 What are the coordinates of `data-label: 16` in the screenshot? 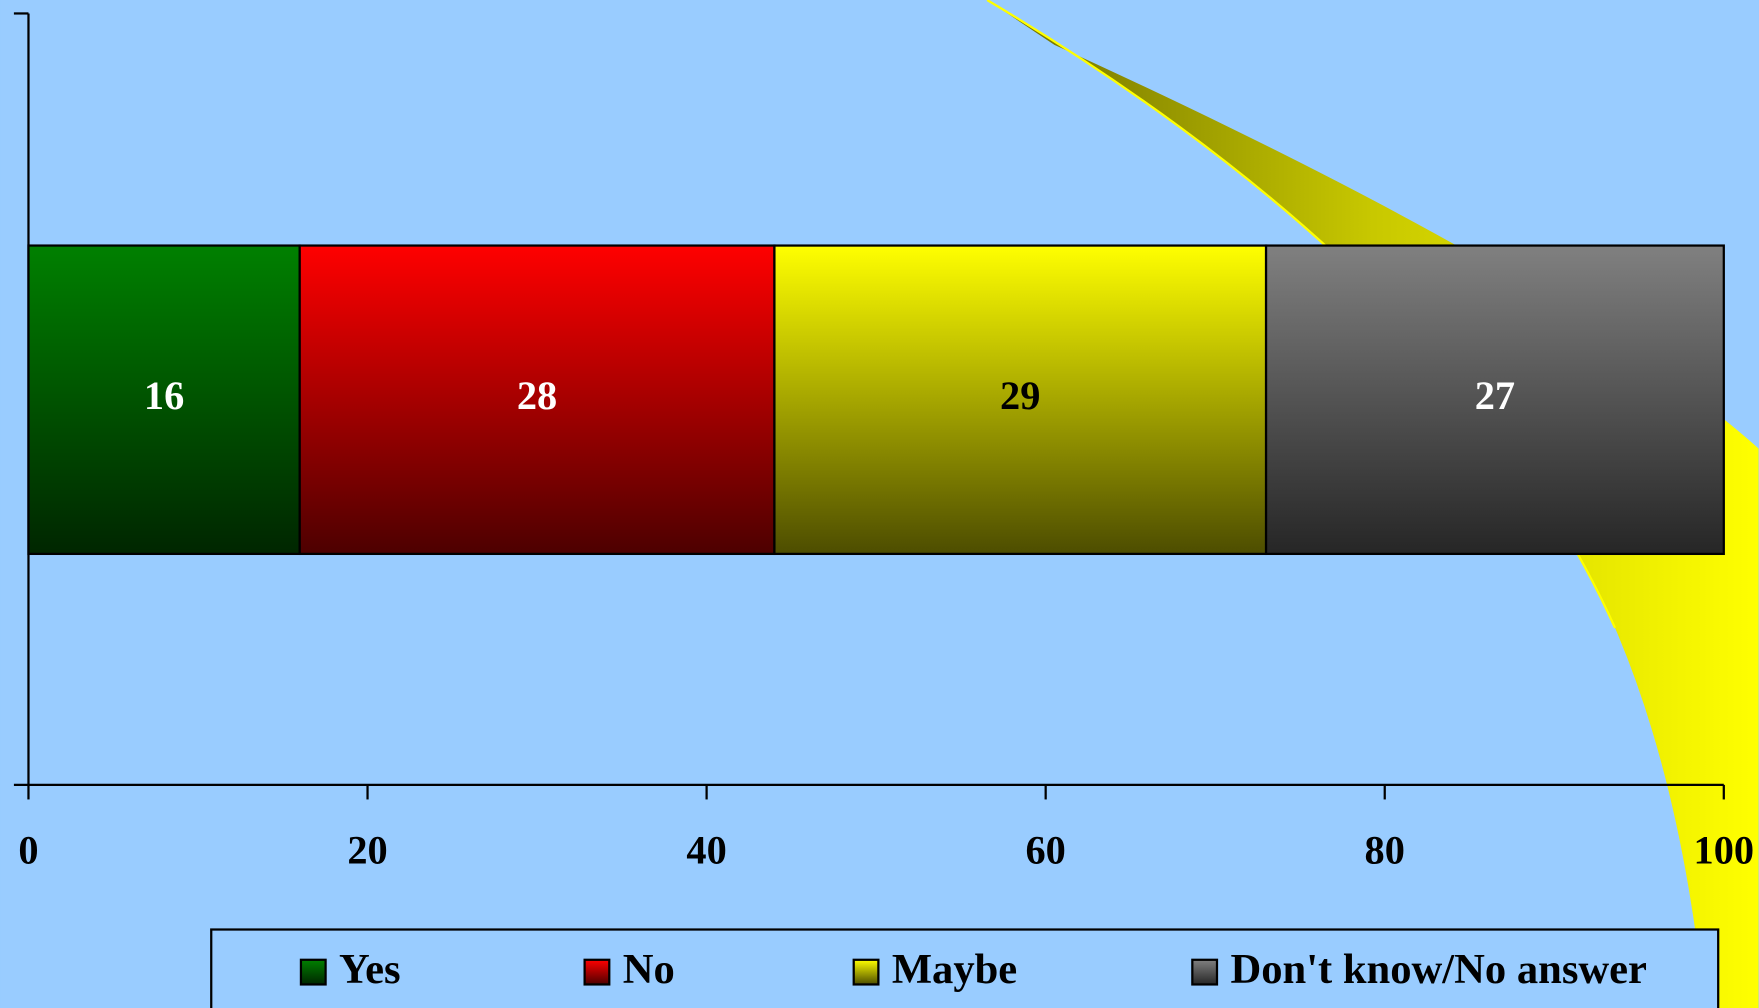 It's located at (164, 395).